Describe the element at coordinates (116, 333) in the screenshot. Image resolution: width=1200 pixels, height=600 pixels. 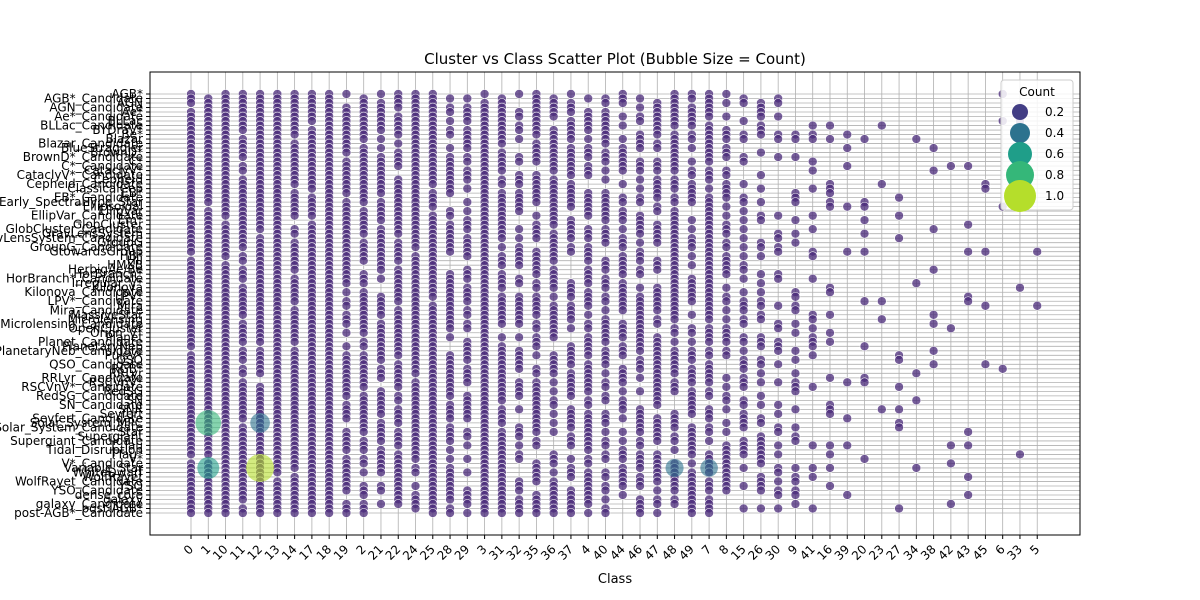
I see `y-tick-label: Orion_V*` at that location.